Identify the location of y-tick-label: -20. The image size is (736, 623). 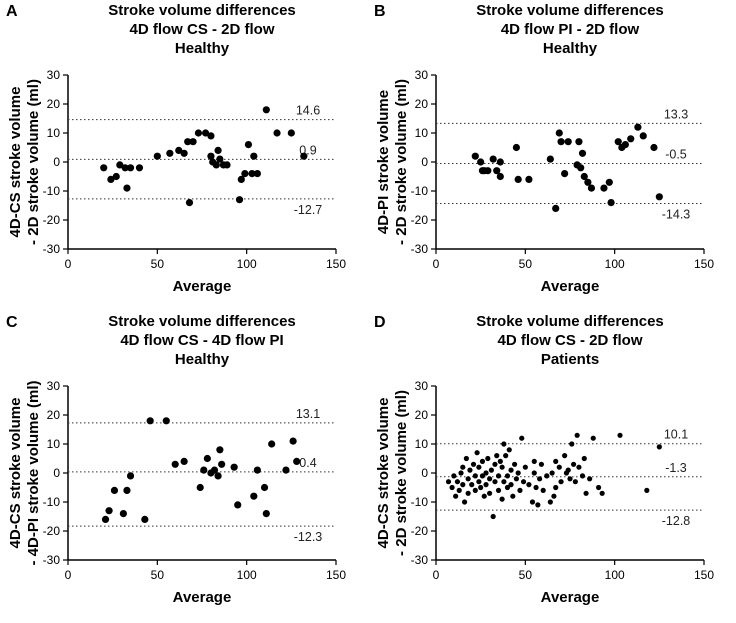
(420, 220).